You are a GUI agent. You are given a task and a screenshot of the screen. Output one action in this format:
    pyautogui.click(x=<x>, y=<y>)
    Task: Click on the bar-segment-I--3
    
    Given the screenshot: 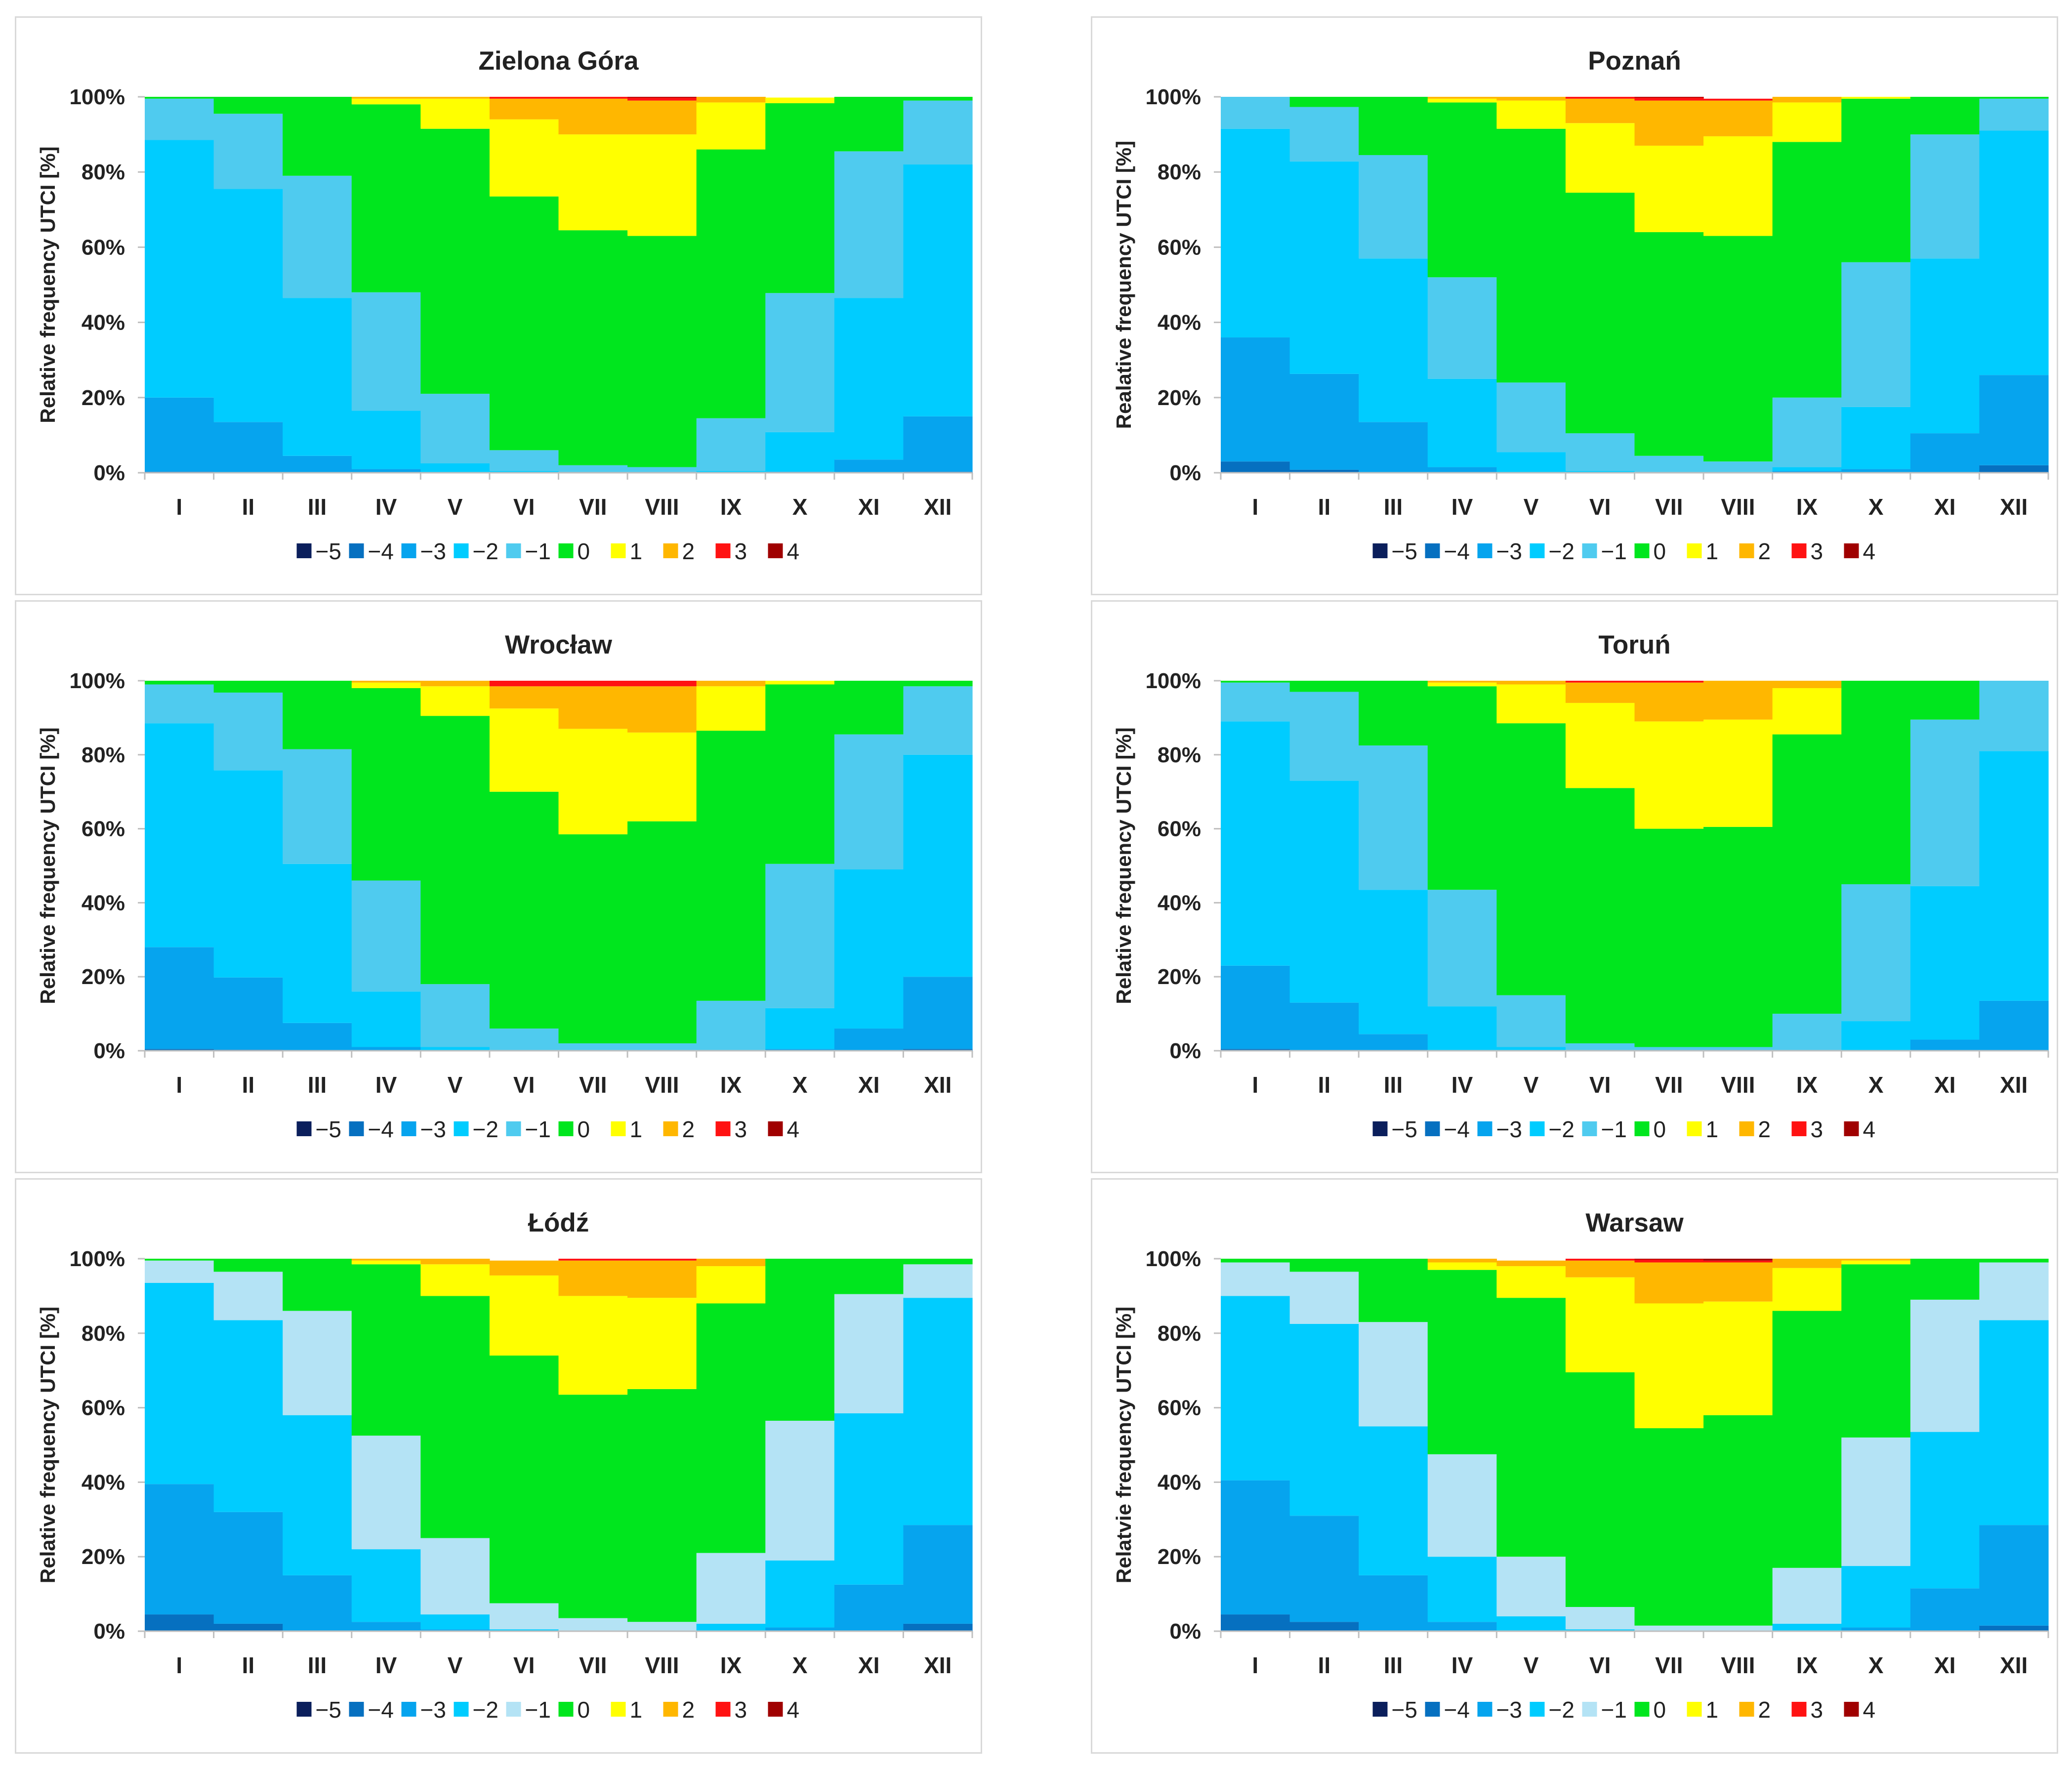 What is the action you would take?
    pyautogui.click(x=179, y=1549)
    